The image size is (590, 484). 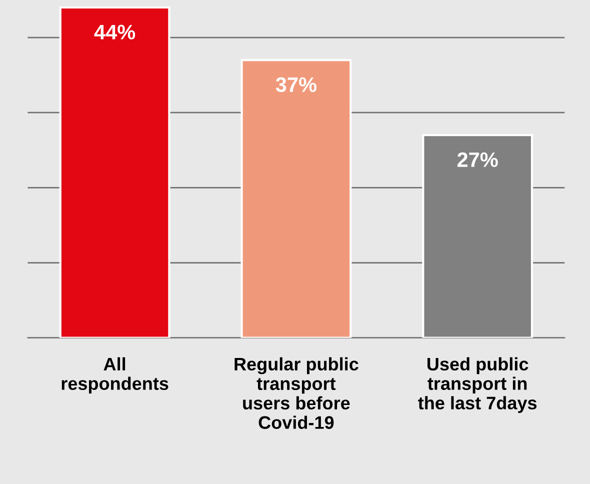 I want to click on x-tick-label: All respondents, so click(x=115, y=375).